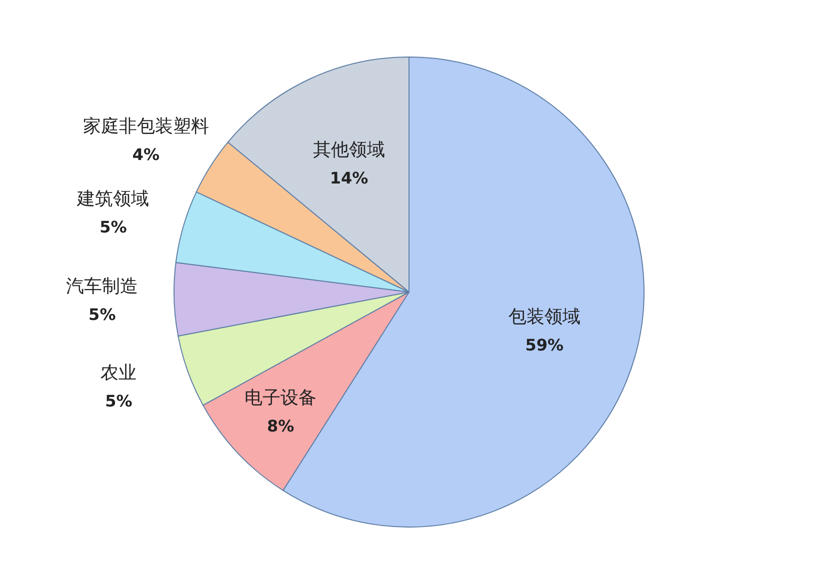 This screenshot has height=584, width=818. Describe the element at coordinates (102, 286) in the screenshot. I see `slice-label: 汽车制造` at that location.